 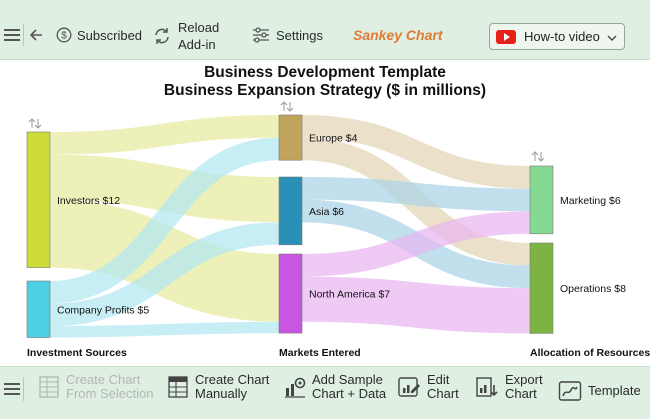 What do you see at coordinates (290, 293) in the screenshot?
I see `sankey-node-na` at bounding box center [290, 293].